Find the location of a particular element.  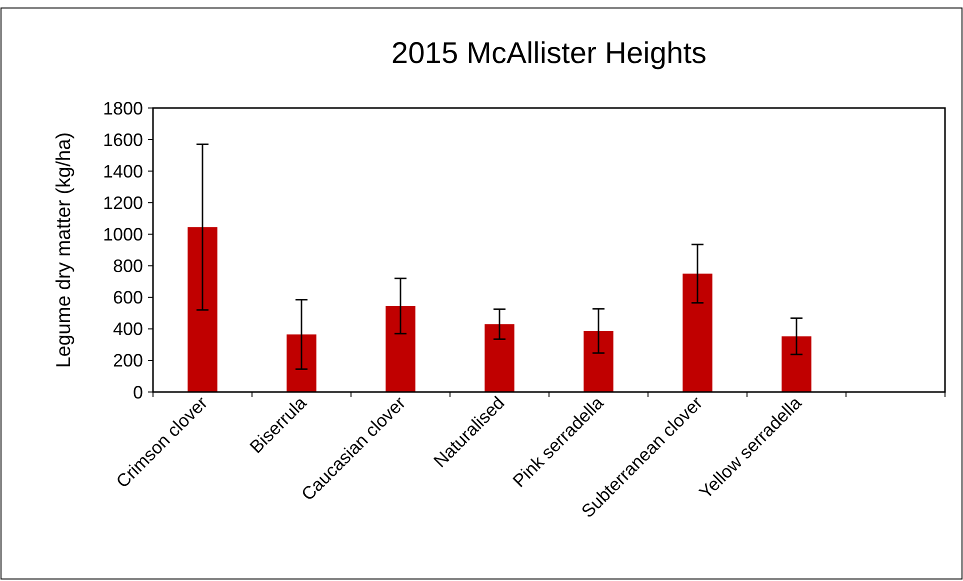

y-tick-label: 600 is located at coordinates (127, 298).